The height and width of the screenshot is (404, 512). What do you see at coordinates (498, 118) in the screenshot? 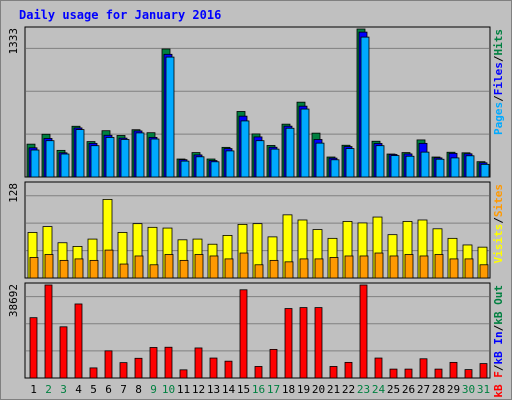
I see `legend-part: Pages` at bounding box center [498, 118].